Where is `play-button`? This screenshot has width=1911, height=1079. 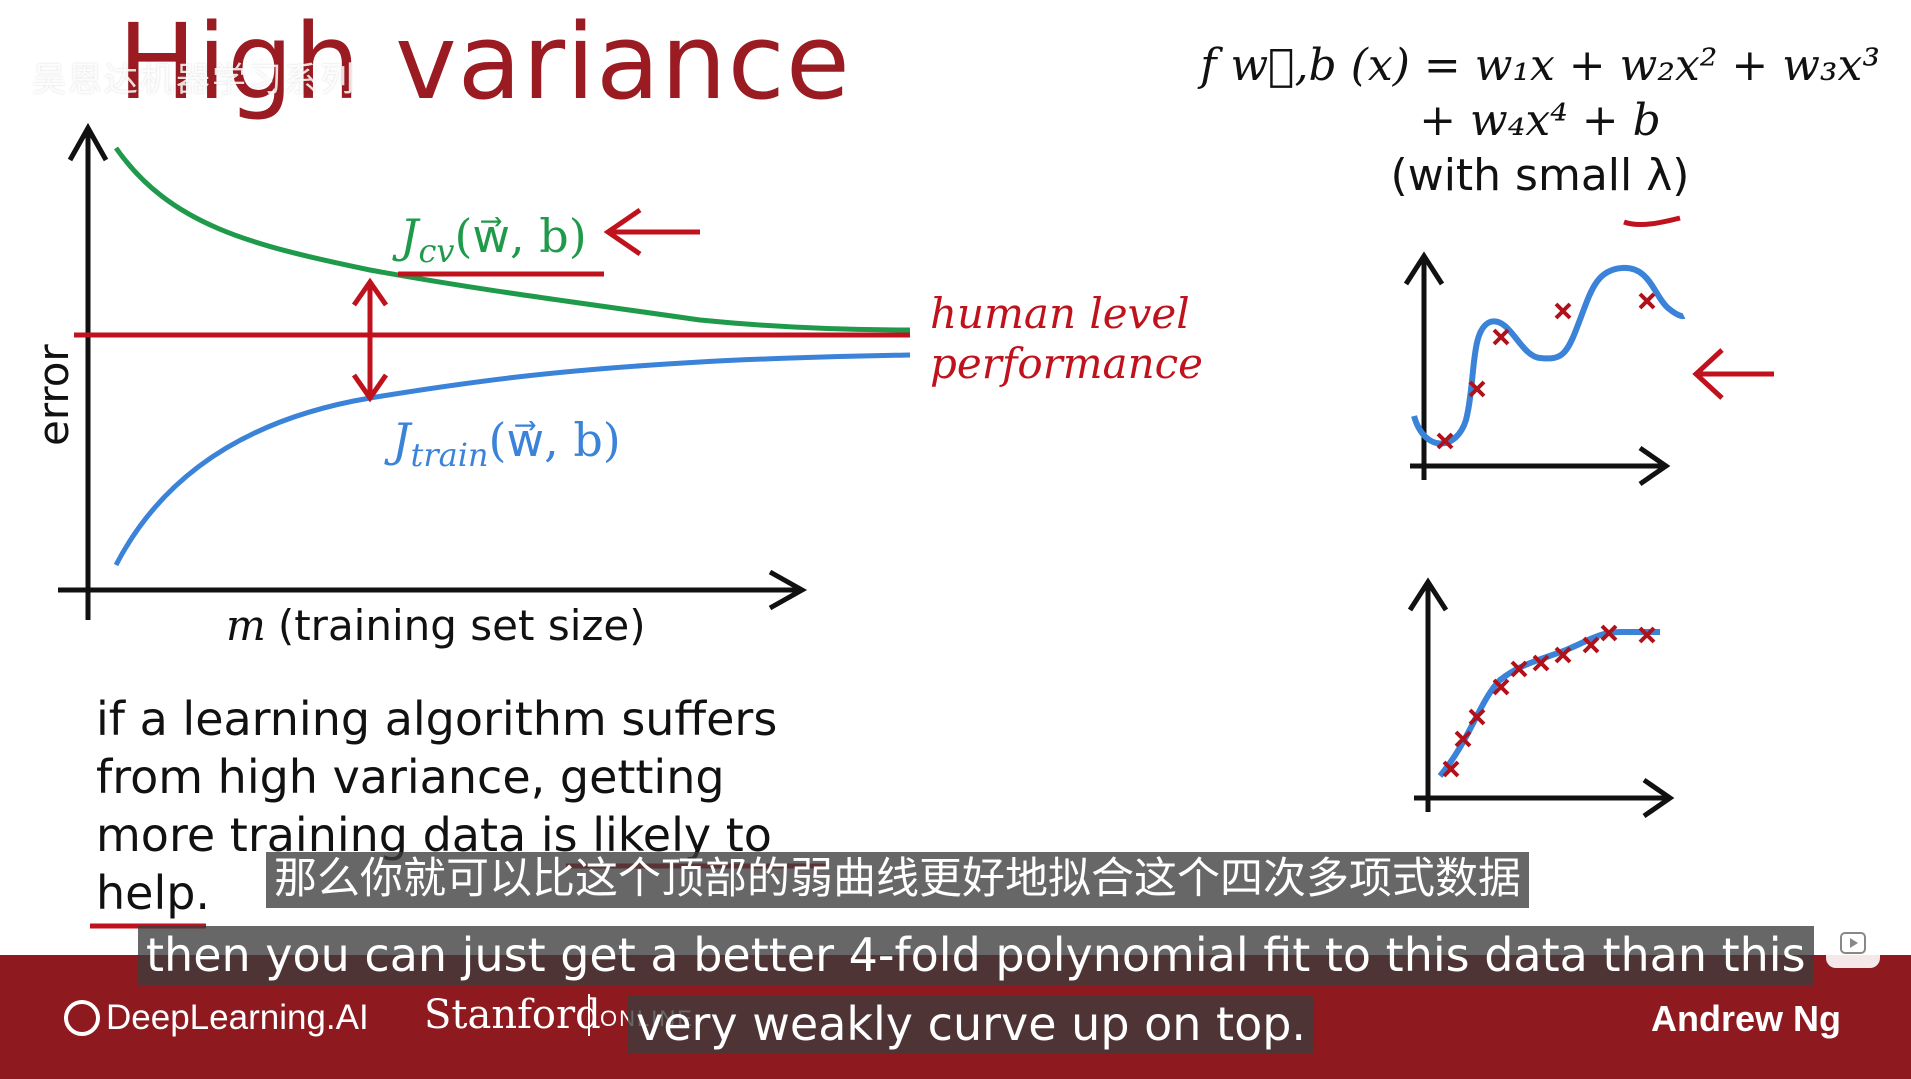 play-button is located at coordinates (1853, 943).